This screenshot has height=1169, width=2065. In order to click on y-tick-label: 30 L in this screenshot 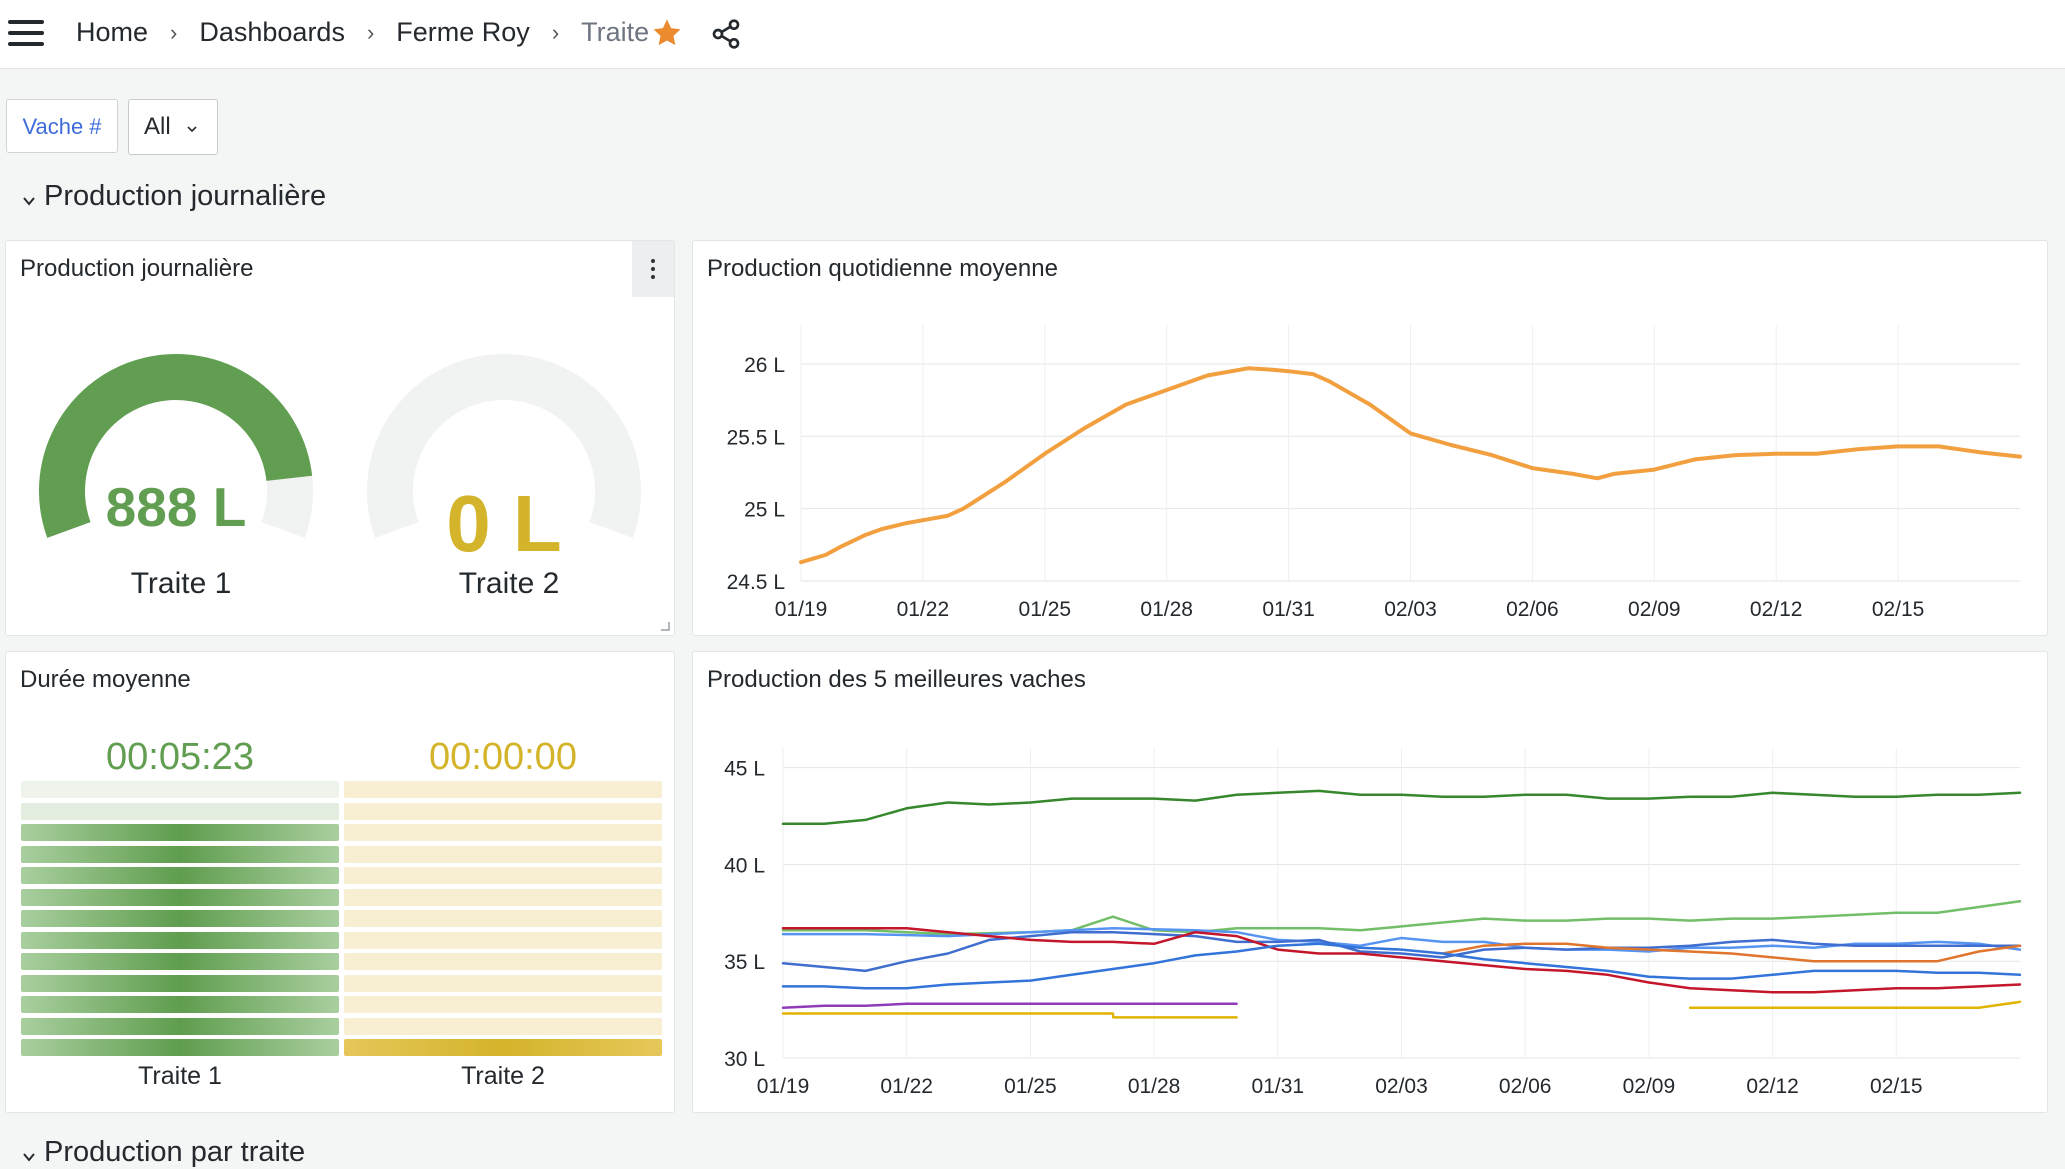, I will do `click(744, 1059)`.